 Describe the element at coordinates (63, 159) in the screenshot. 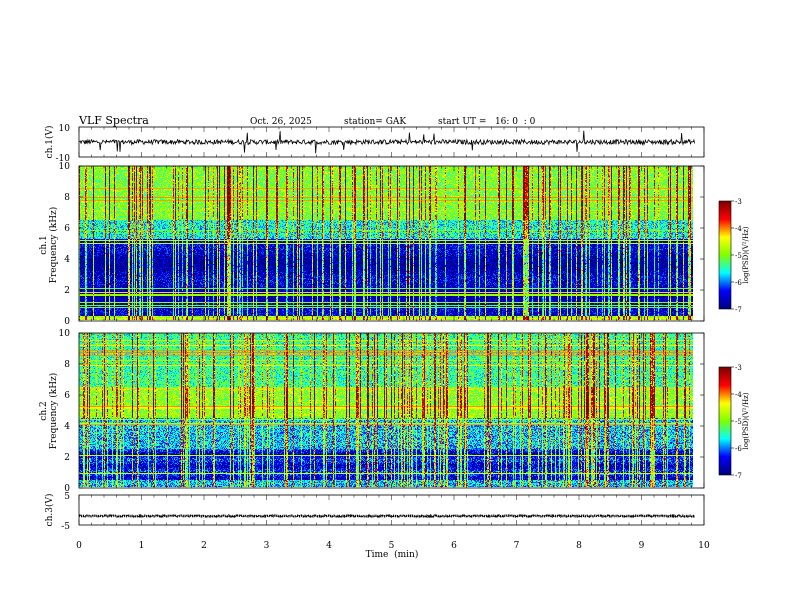

I see `ch1-ytick-bottom: -10` at that location.